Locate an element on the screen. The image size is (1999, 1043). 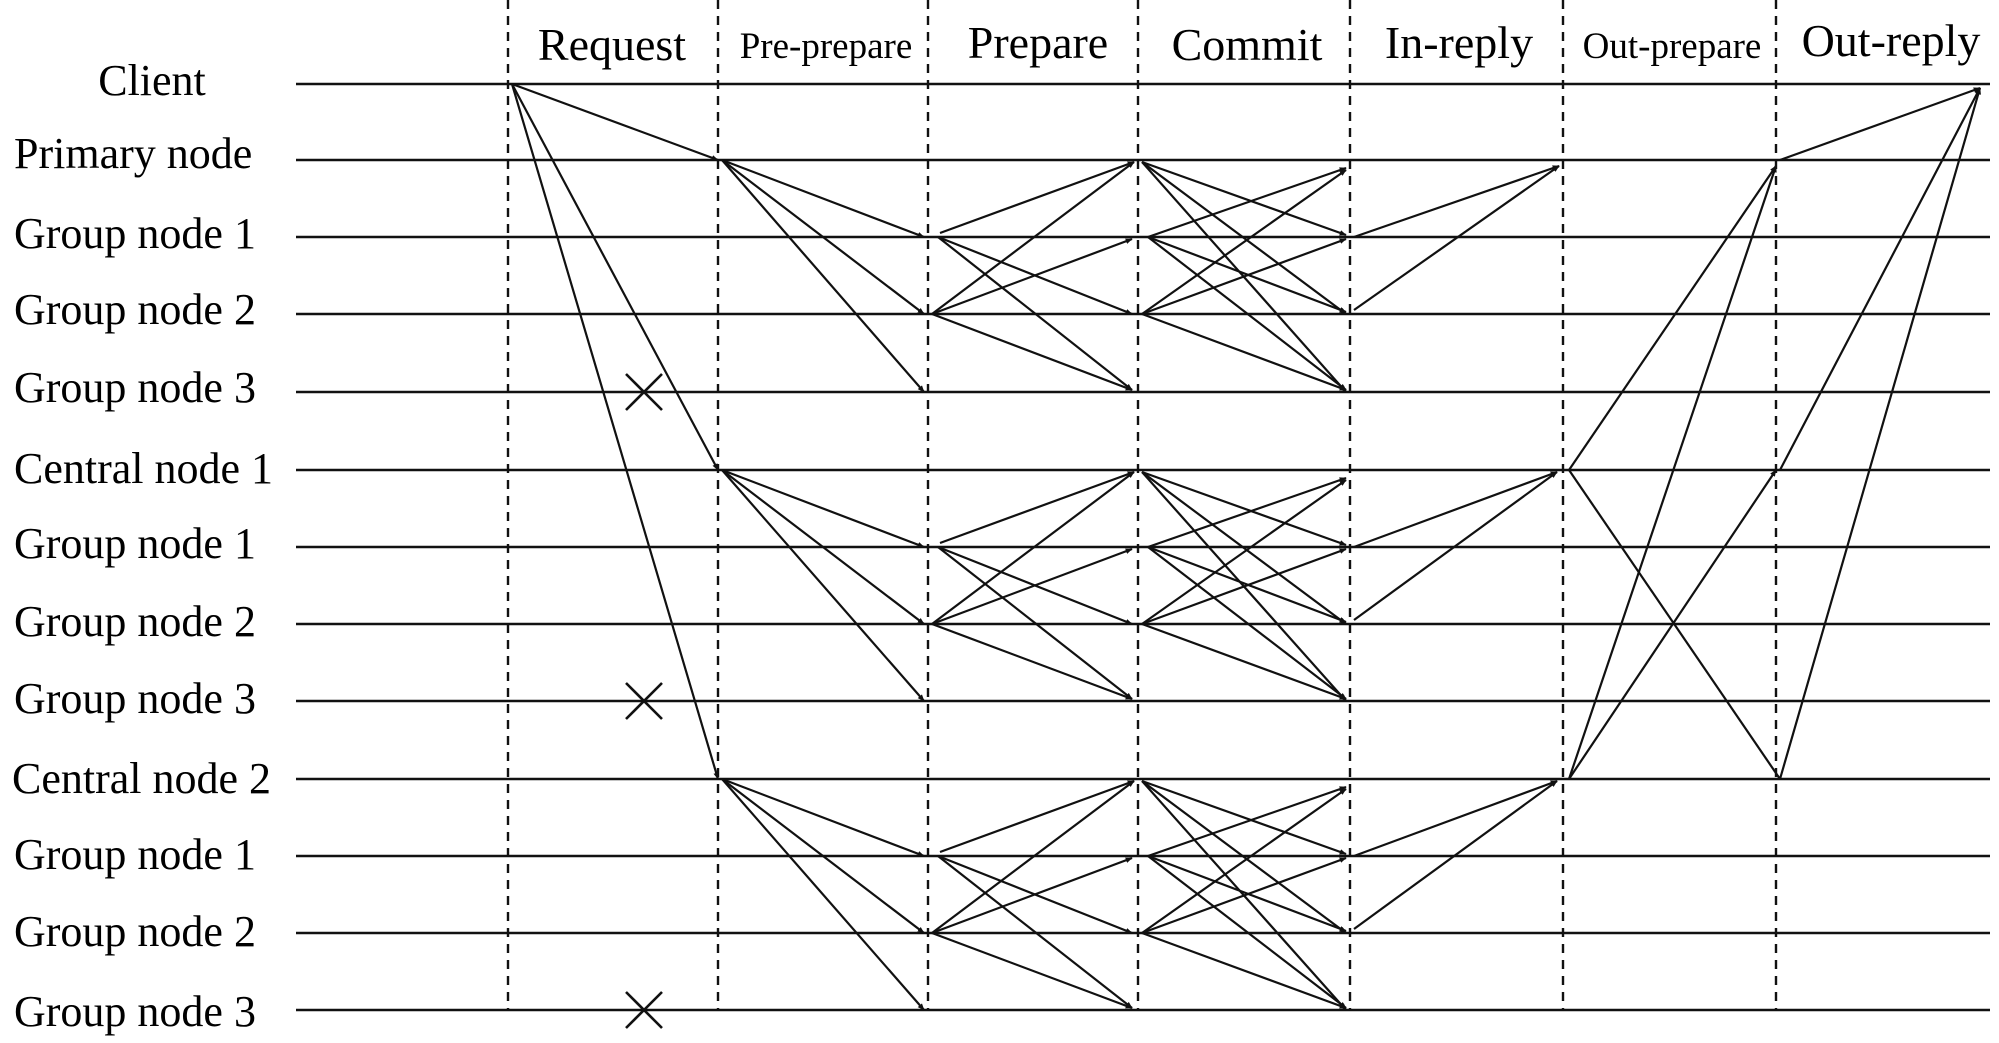
node-label-central-node-2: Central node 2 is located at coordinates (141, 778).